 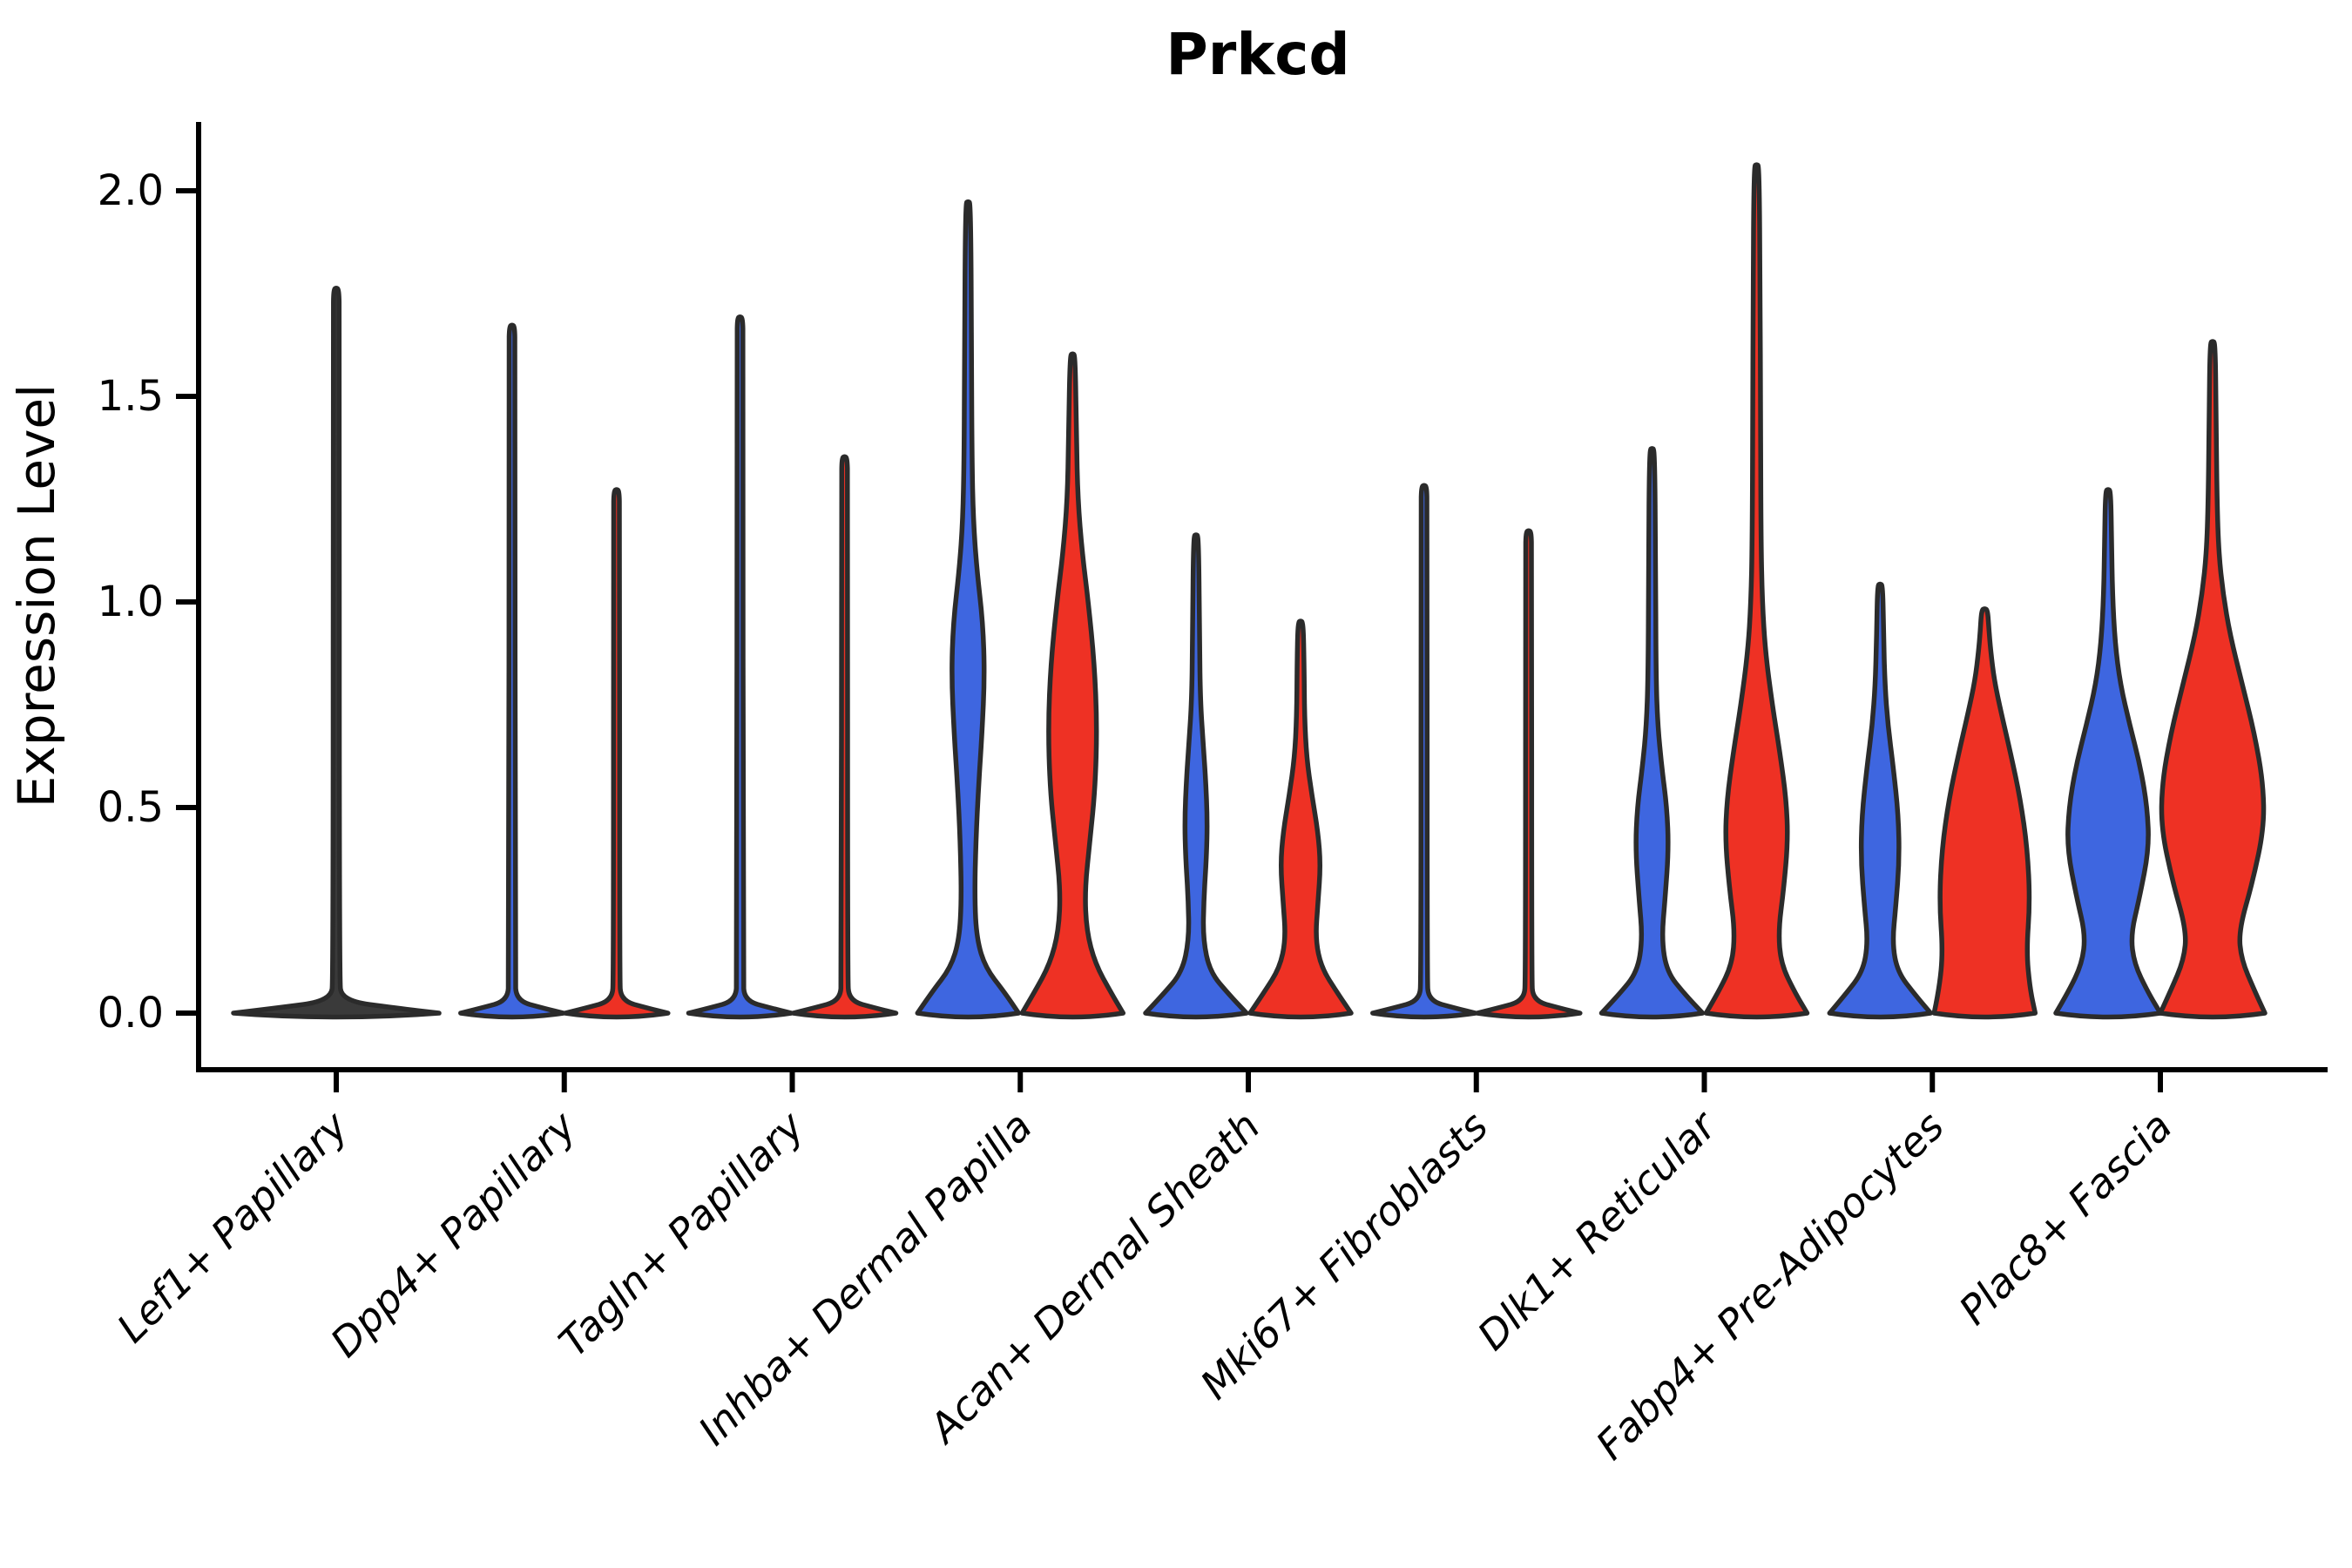 I want to click on x-tick-label-lef1-papillary: Lef1+ Papillary, so click(x=233, y=1226).